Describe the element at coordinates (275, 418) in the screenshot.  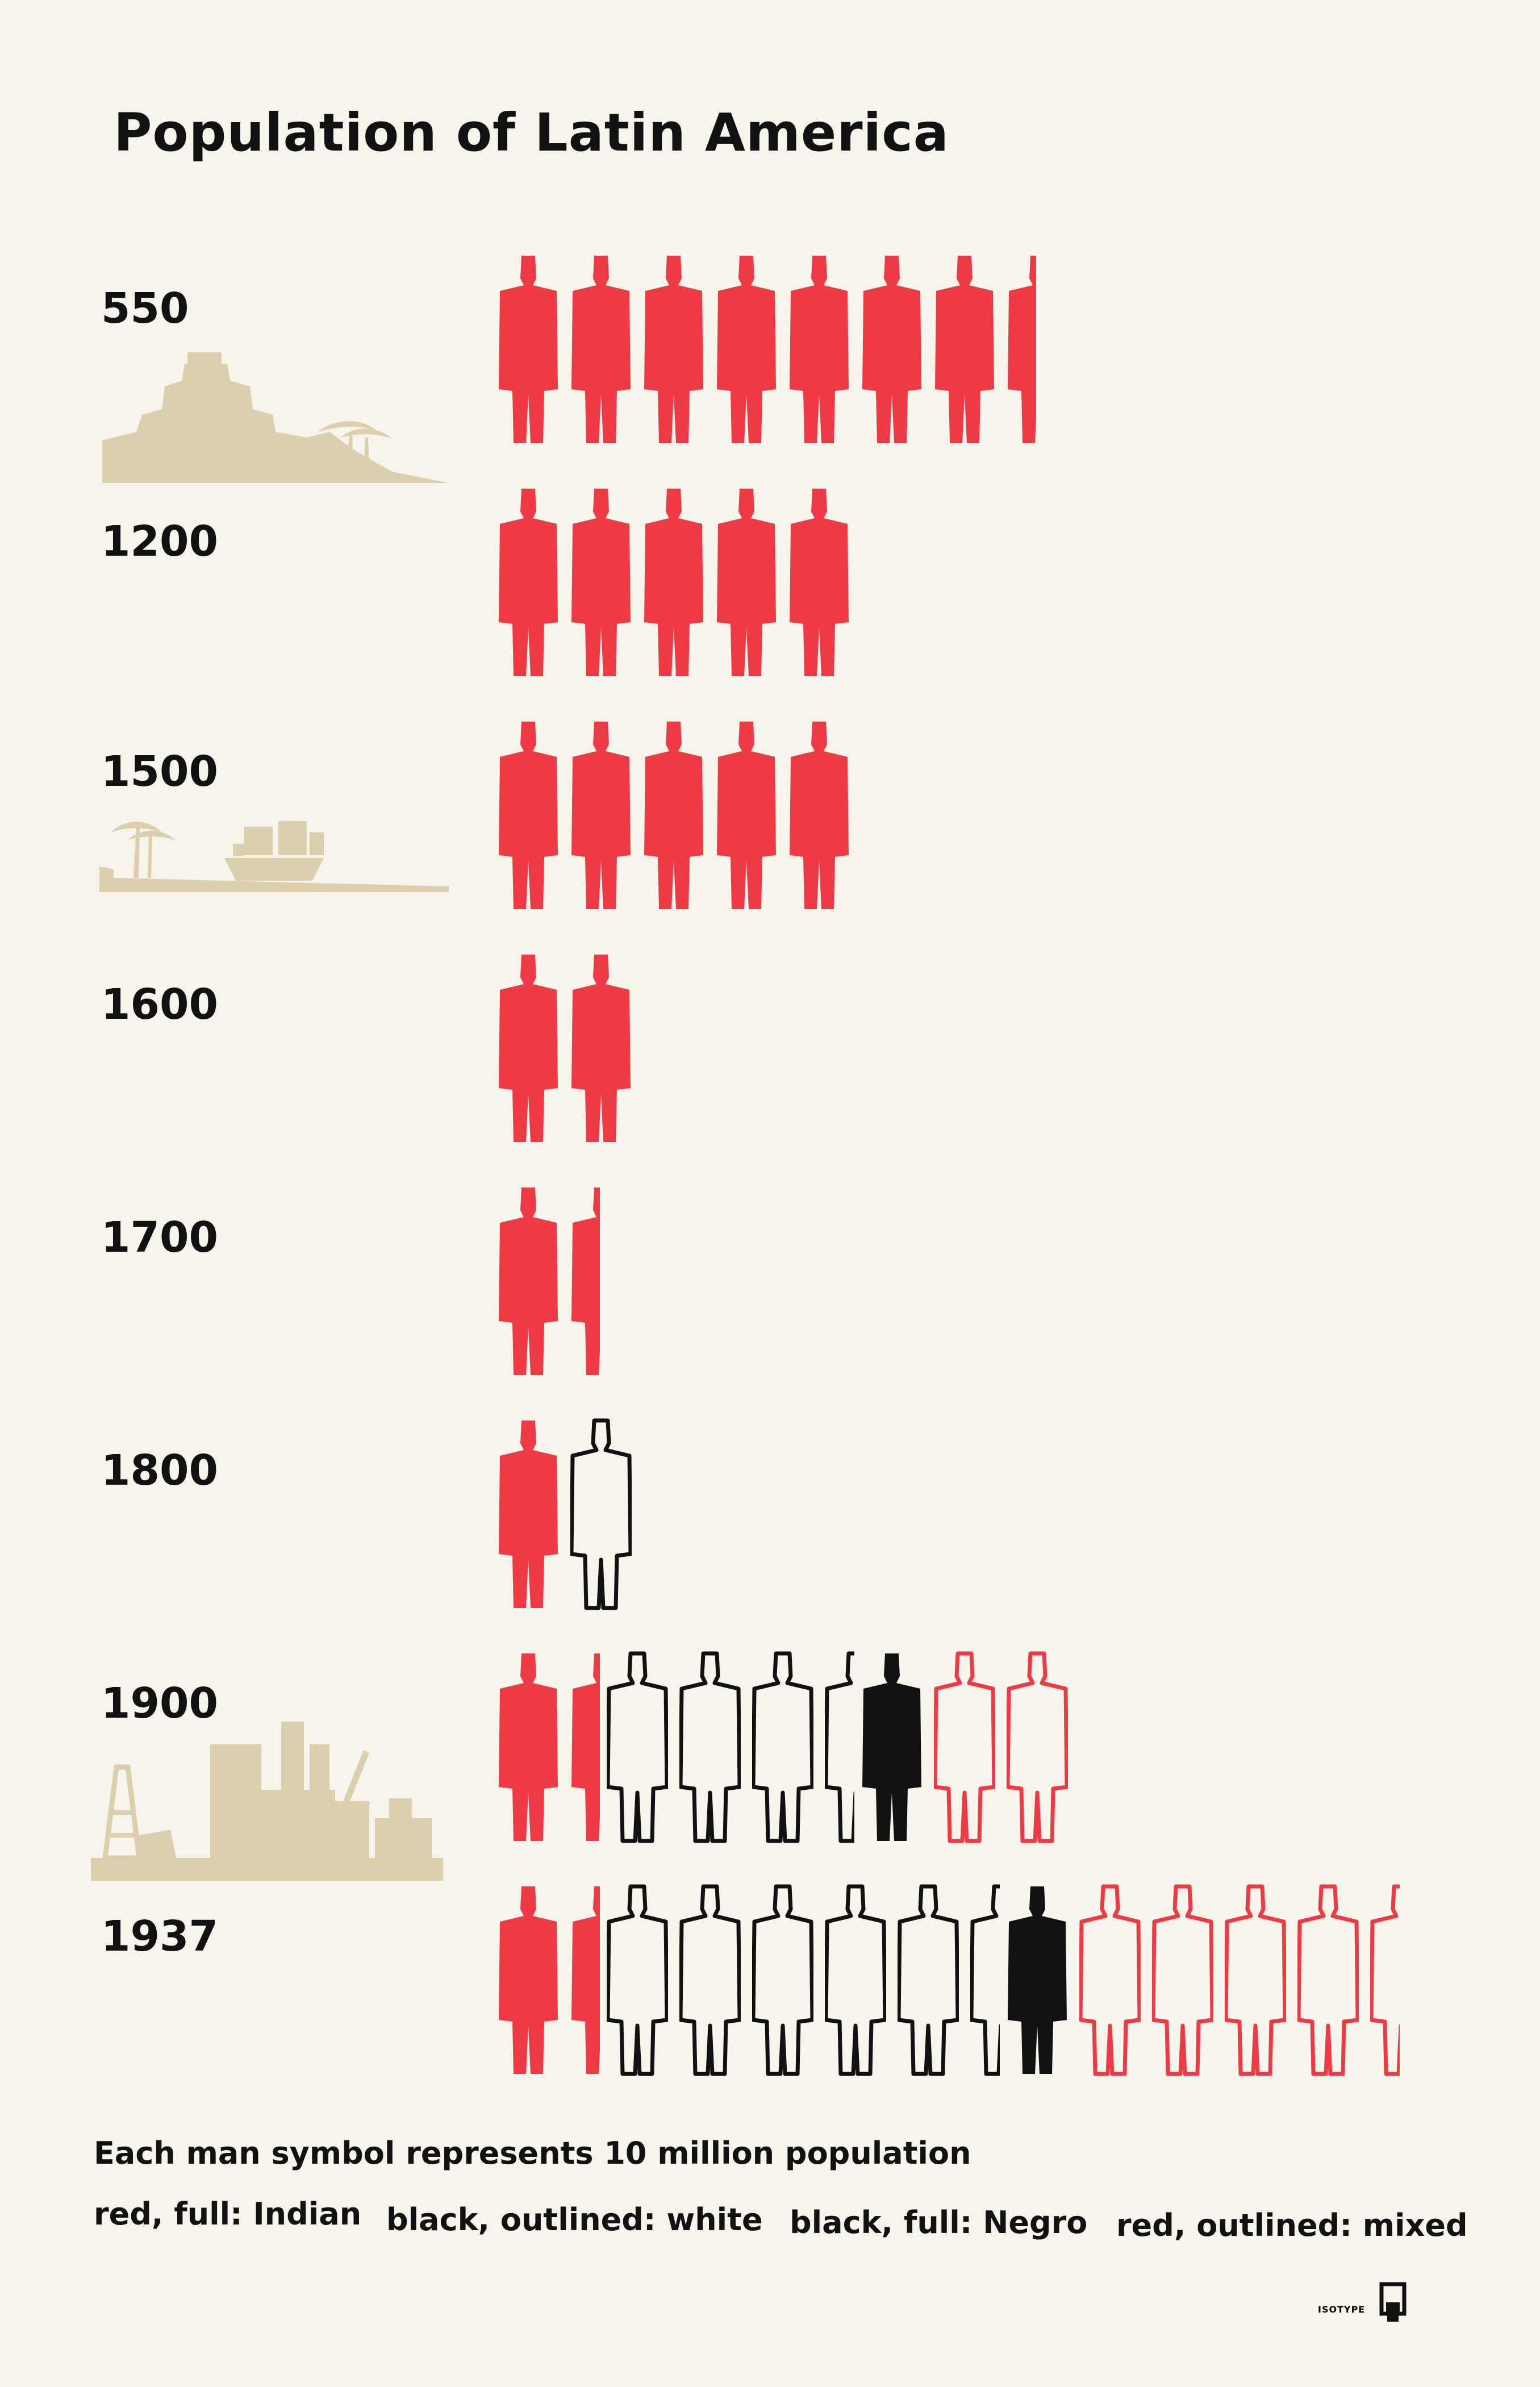
I see `pyramid-illustration` at that location.